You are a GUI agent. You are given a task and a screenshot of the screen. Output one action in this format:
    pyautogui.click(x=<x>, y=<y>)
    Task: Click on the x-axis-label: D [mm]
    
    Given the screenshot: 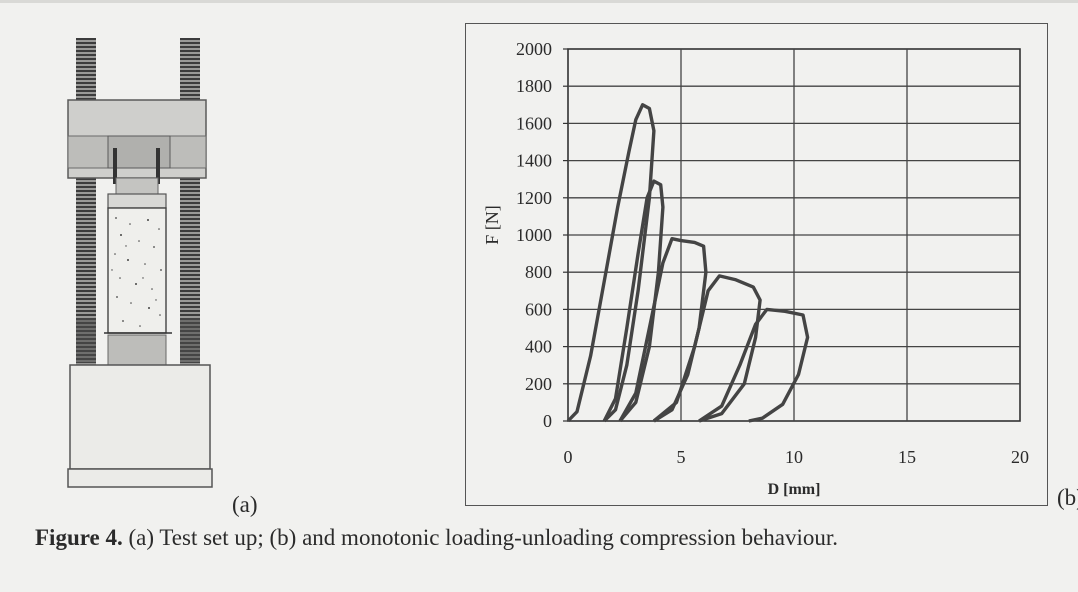 What is the action you would take?
    pyautogui.click(x=794, y=489)
    